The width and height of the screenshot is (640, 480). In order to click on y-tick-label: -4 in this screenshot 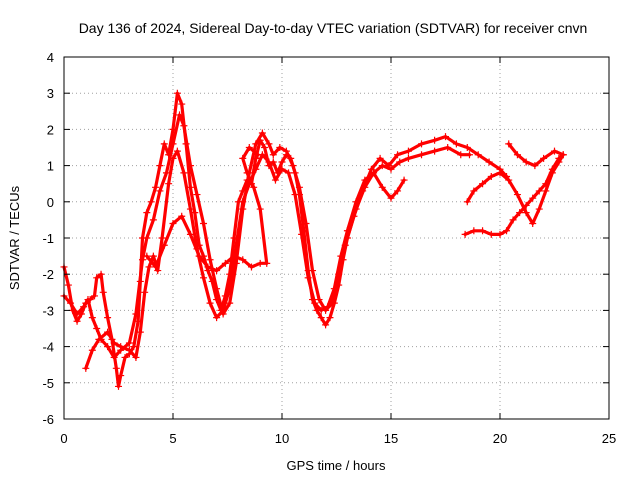, I will do `click(48, 347)`.